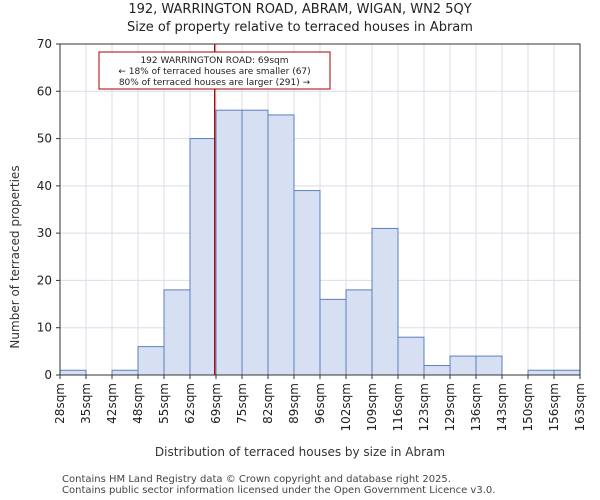  What do you see at coordinates (15, 257) in the screenshot?
I see `y-axis-label: Number of terraced properties` at bounding box center [15, 257].